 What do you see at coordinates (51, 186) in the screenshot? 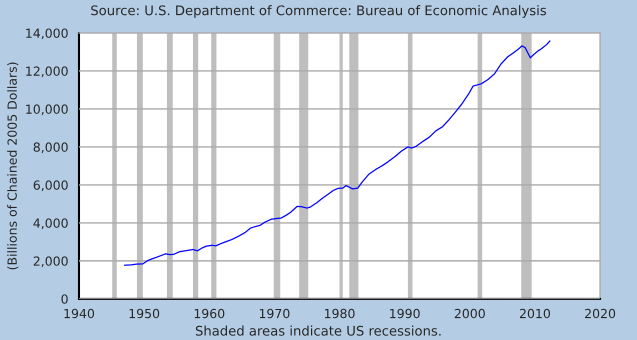
I see `y-tick-label: 6,000` at bounding box center [51, 186].